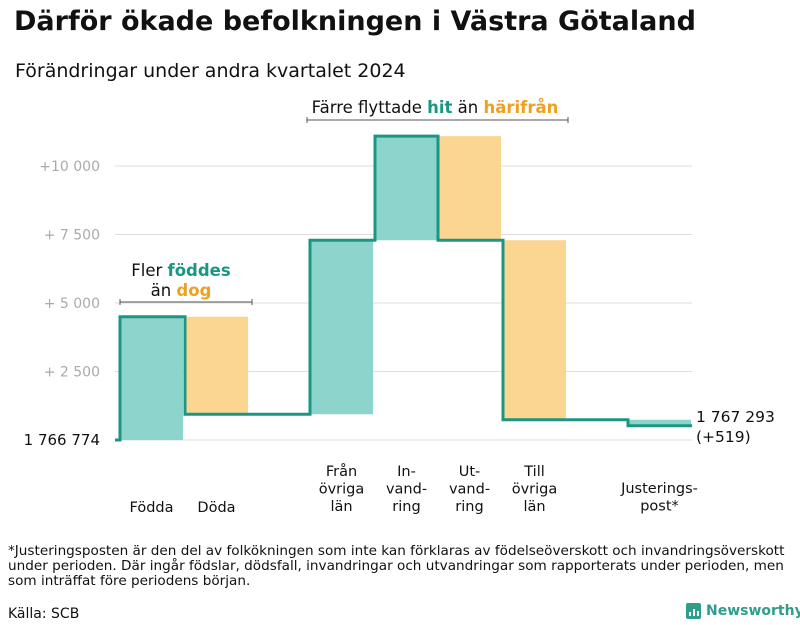  I want to click on x-category-label: In-, so click(406, 472).